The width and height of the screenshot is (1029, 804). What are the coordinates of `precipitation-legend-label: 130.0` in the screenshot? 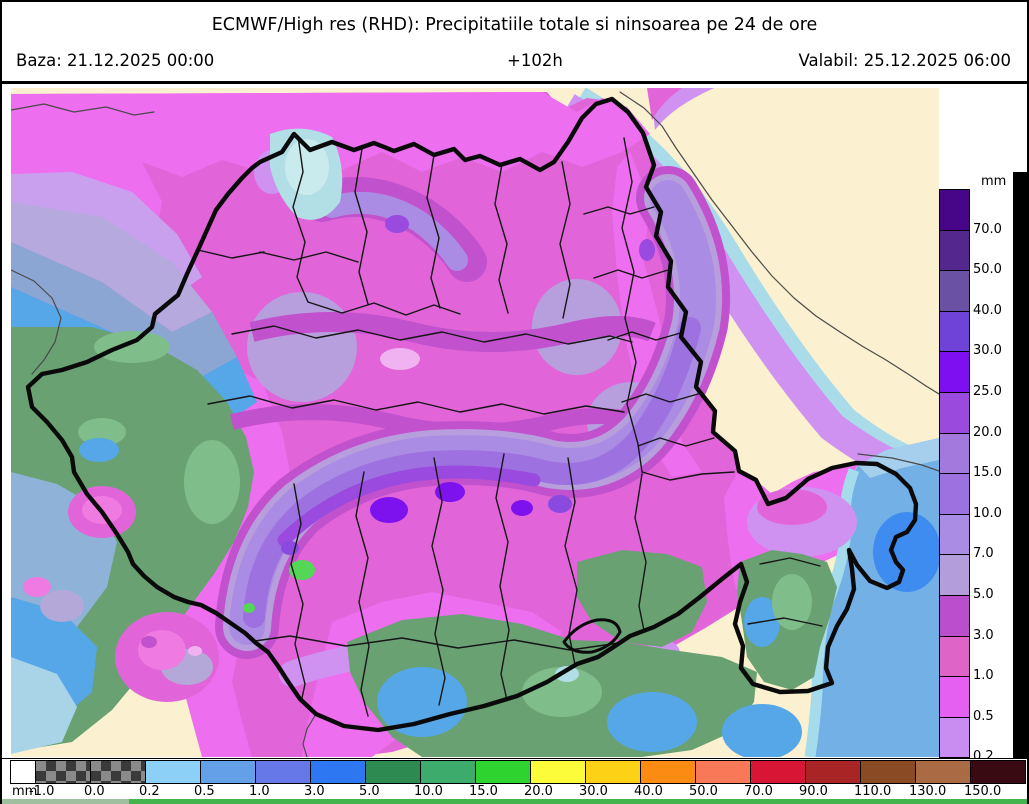 It's located at (928, 791).